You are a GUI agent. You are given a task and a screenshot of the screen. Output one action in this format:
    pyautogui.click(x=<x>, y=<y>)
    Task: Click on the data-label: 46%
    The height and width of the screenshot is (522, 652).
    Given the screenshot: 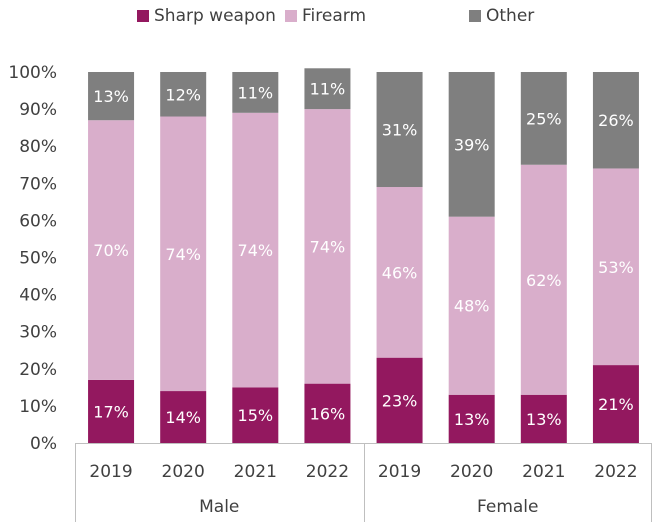 What is the action you would take?
    pyautogui.click(x=400, y=272)
    